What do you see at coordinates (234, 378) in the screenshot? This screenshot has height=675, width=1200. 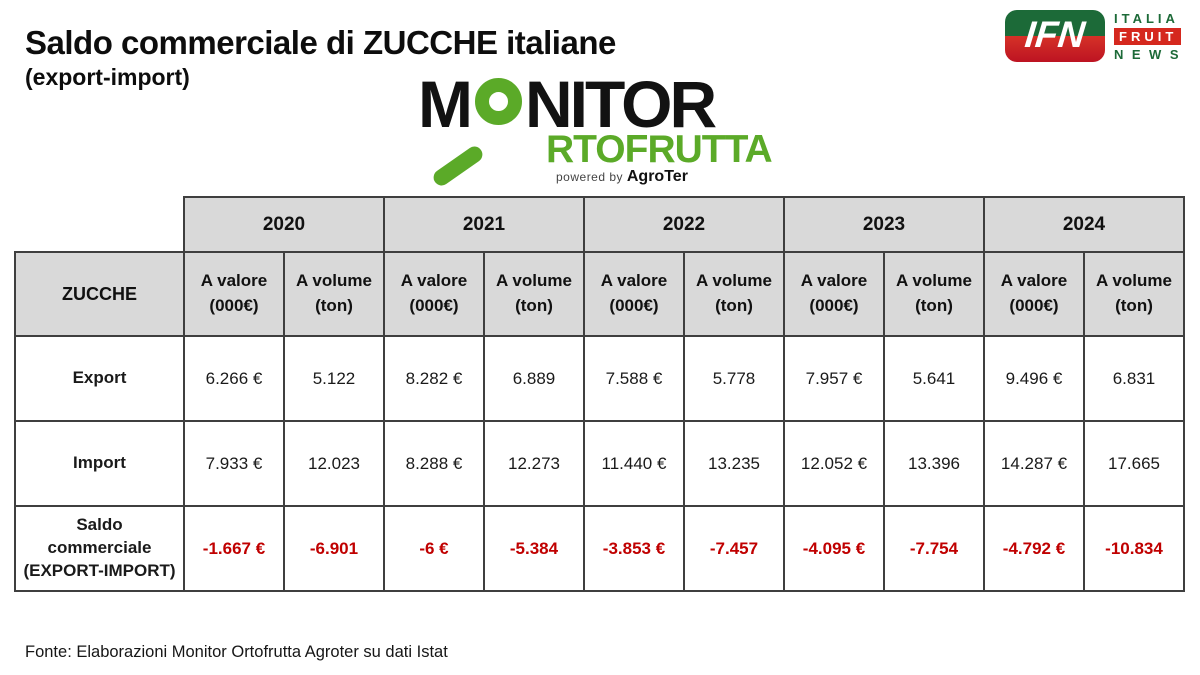 I see `cell-r0-c0: 6.266 €` at bounding box center [234, 378].